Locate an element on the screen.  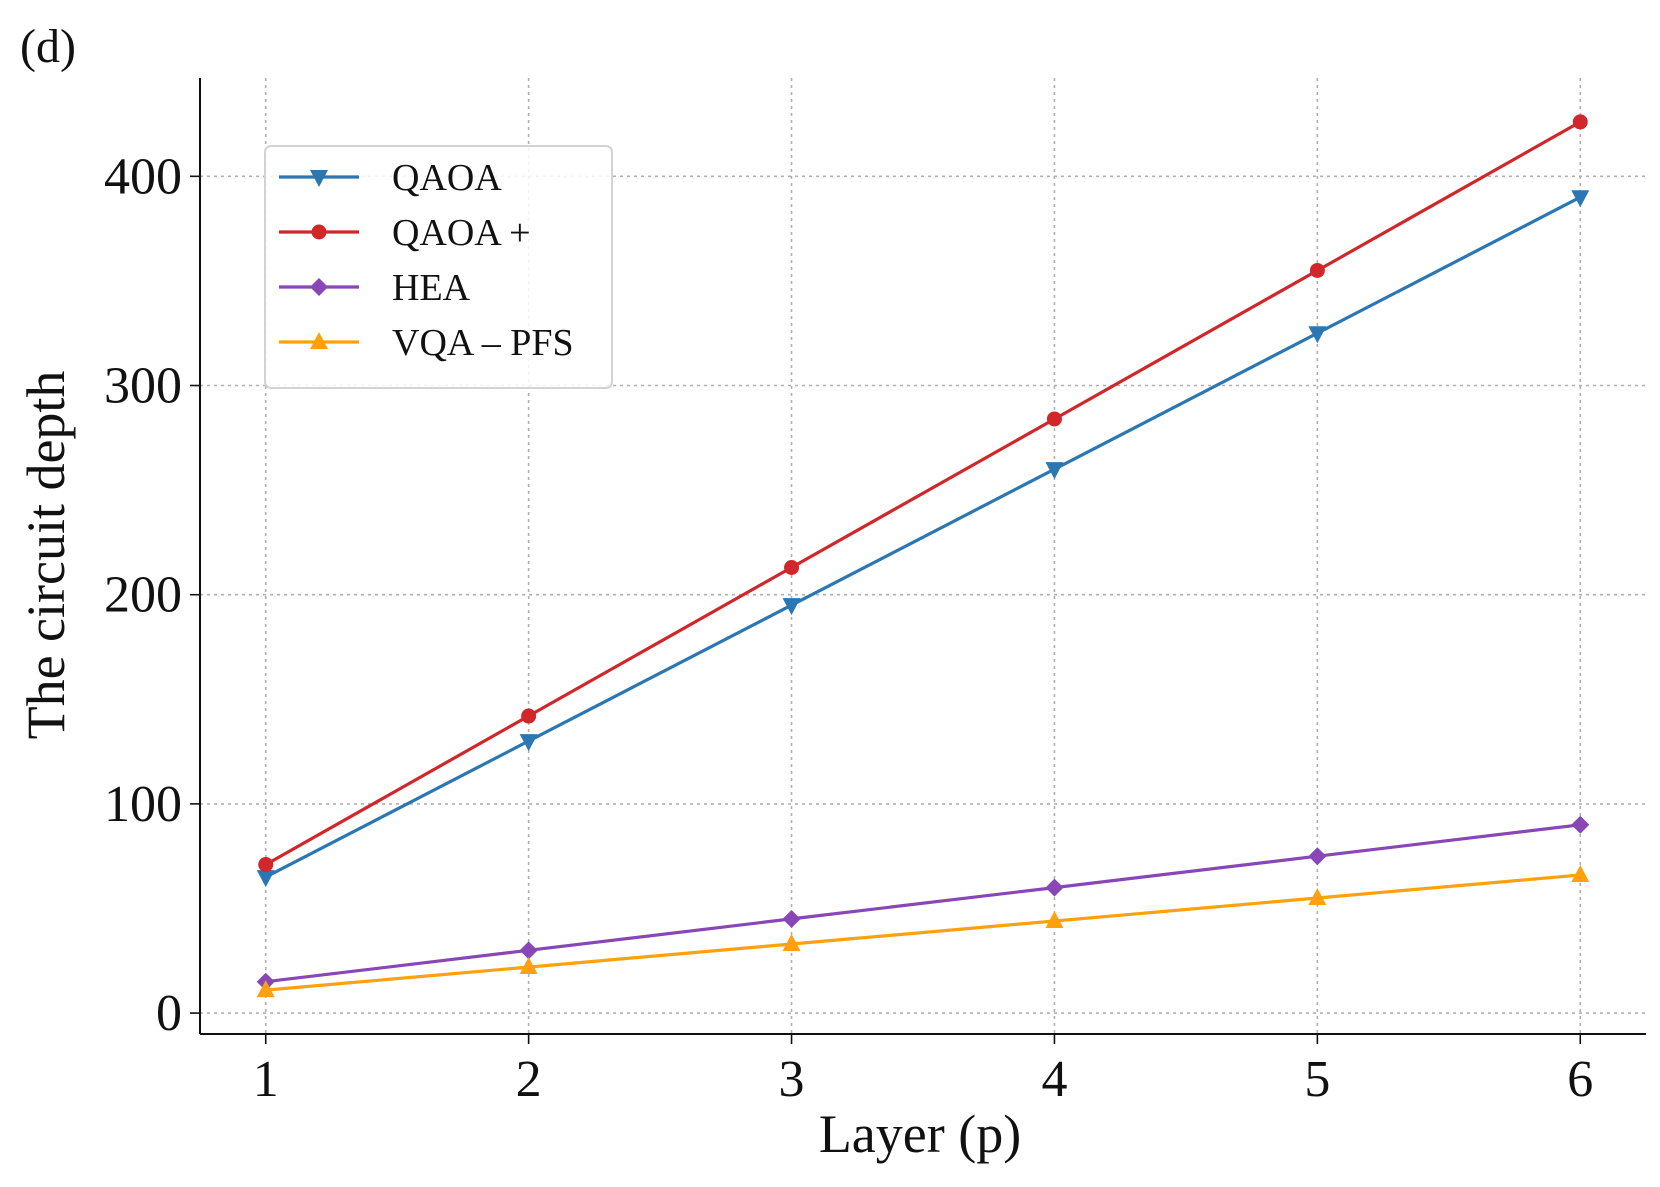
y-axis-title: The circuit depth is located at coordinates (46, 555).